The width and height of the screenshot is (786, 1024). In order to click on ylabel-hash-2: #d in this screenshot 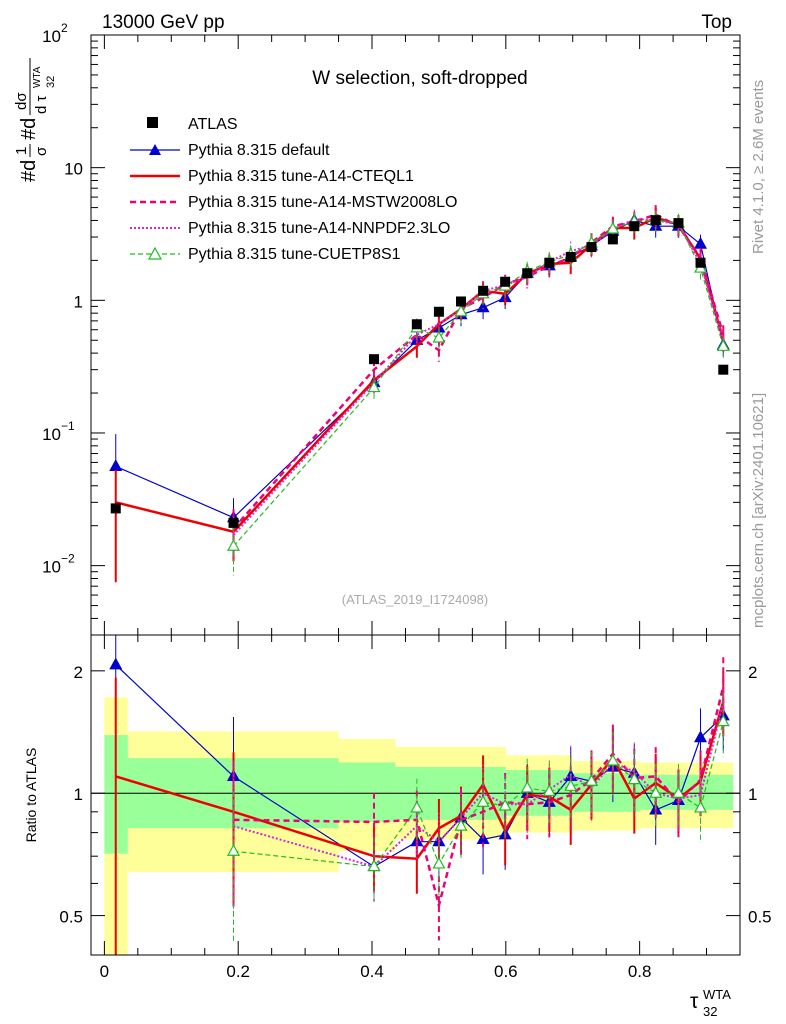, I will do `click(29, 129)`.